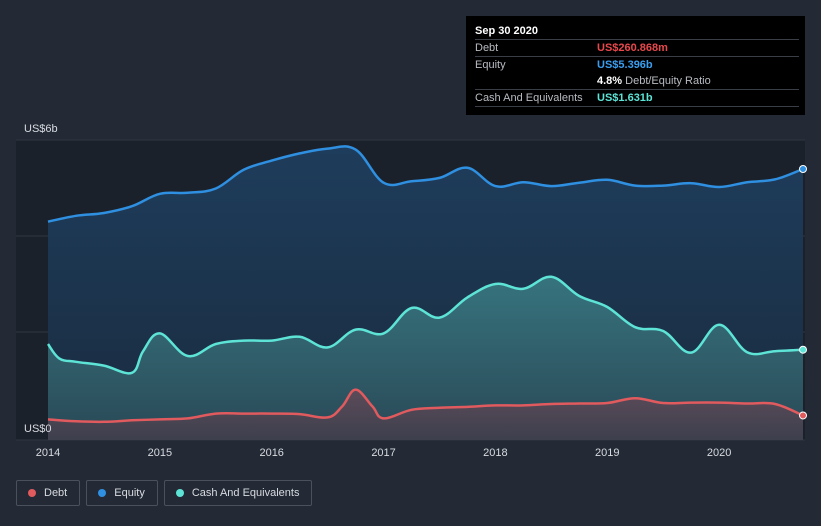  Describe the element at coordinates (179, 493) in the screenshot. I see `cash-dot-icon` at that location.